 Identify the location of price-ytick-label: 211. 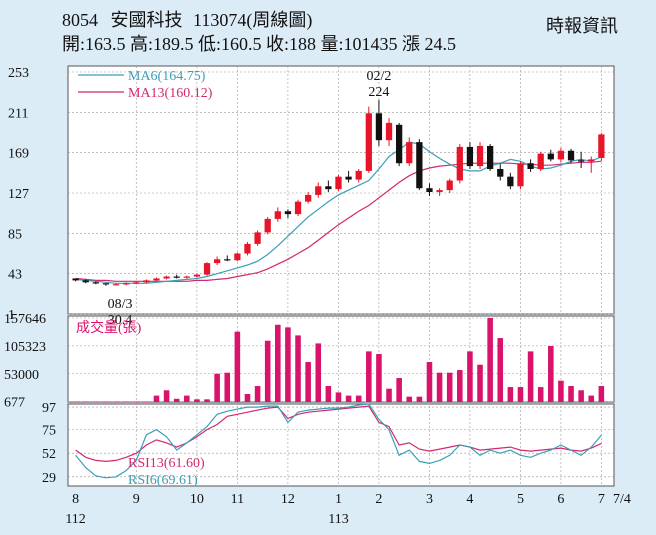
(18, 113).